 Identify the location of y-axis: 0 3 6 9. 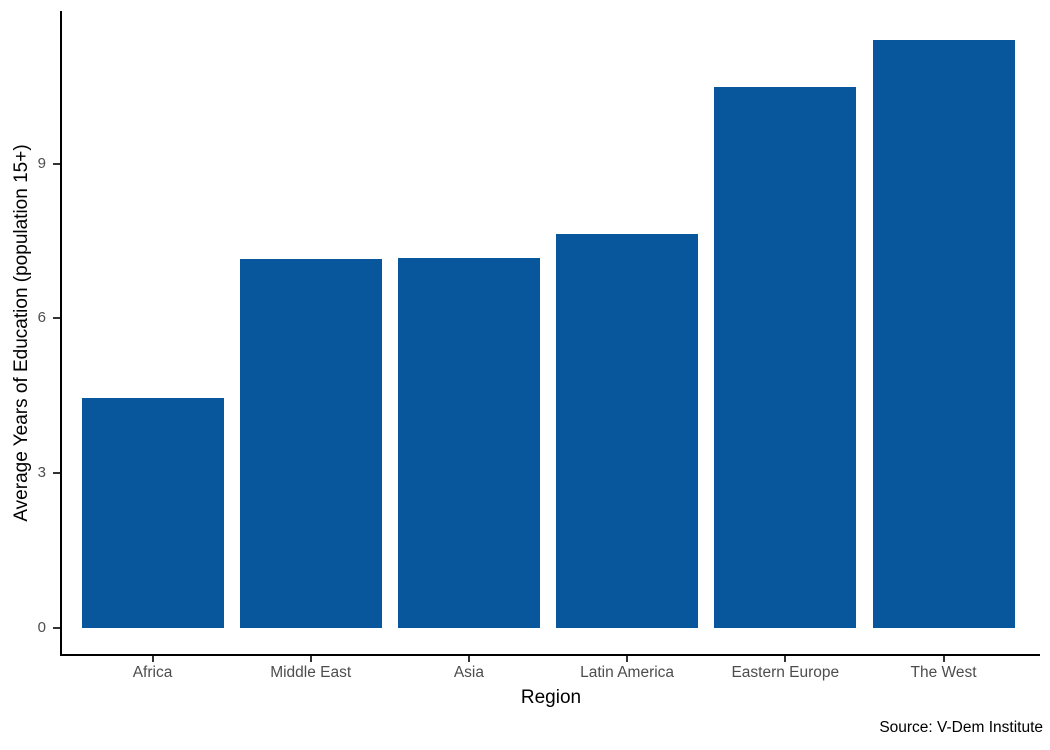
(30, 332).